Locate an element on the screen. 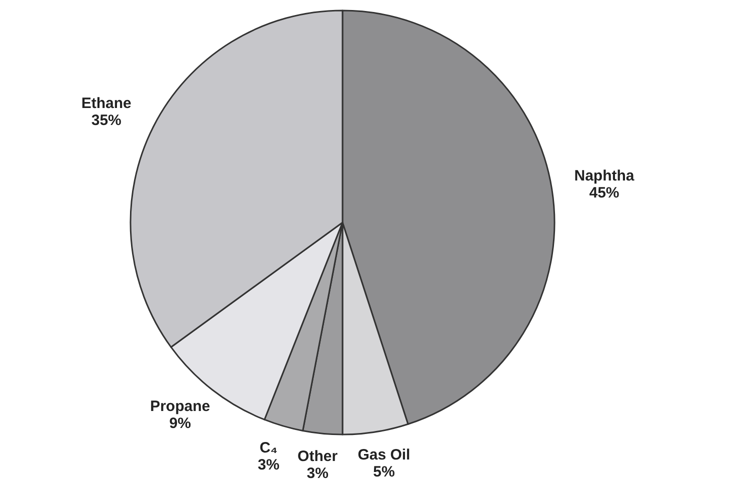 The width and height of the screenshot is (729, 497). slice-label: Naphtha is located at coordinates (604, 175).